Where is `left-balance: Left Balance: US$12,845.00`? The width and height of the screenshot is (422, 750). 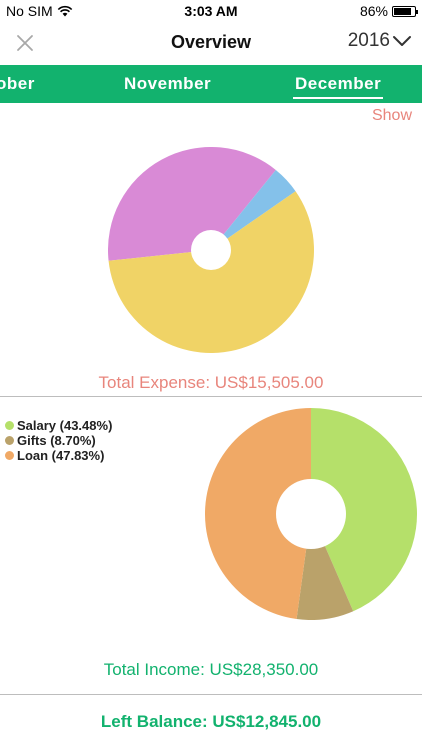
left-balance: Left Balance: US$12,845.00 is located at coordinates (211, 721).